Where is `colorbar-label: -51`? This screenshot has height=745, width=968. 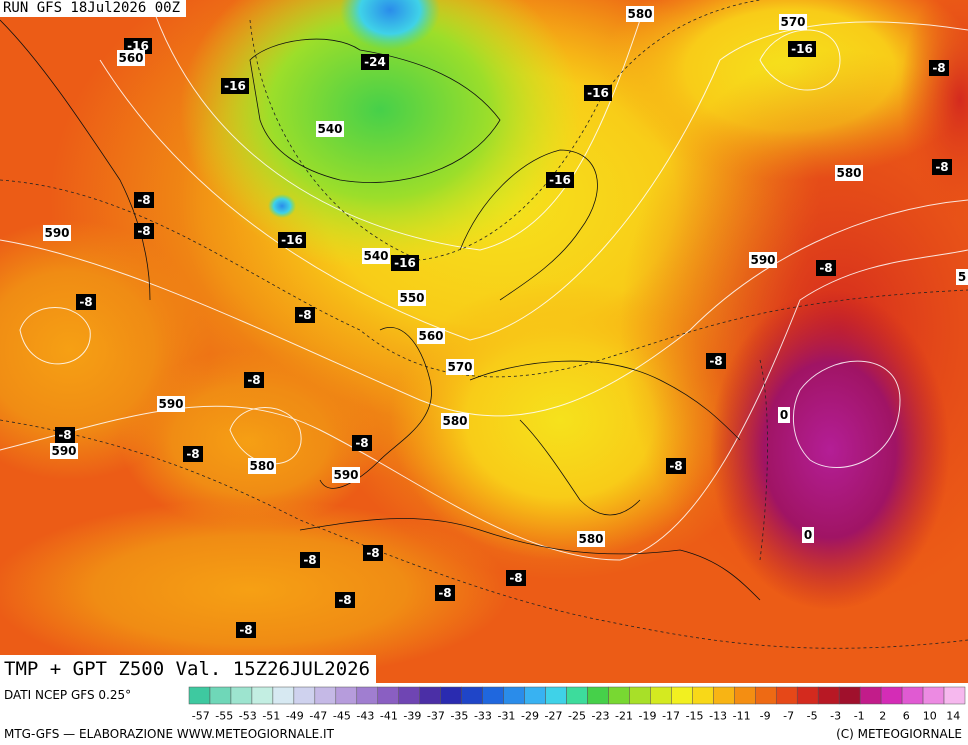
colorbar-label: -51 is located at coordinates (271, 716).